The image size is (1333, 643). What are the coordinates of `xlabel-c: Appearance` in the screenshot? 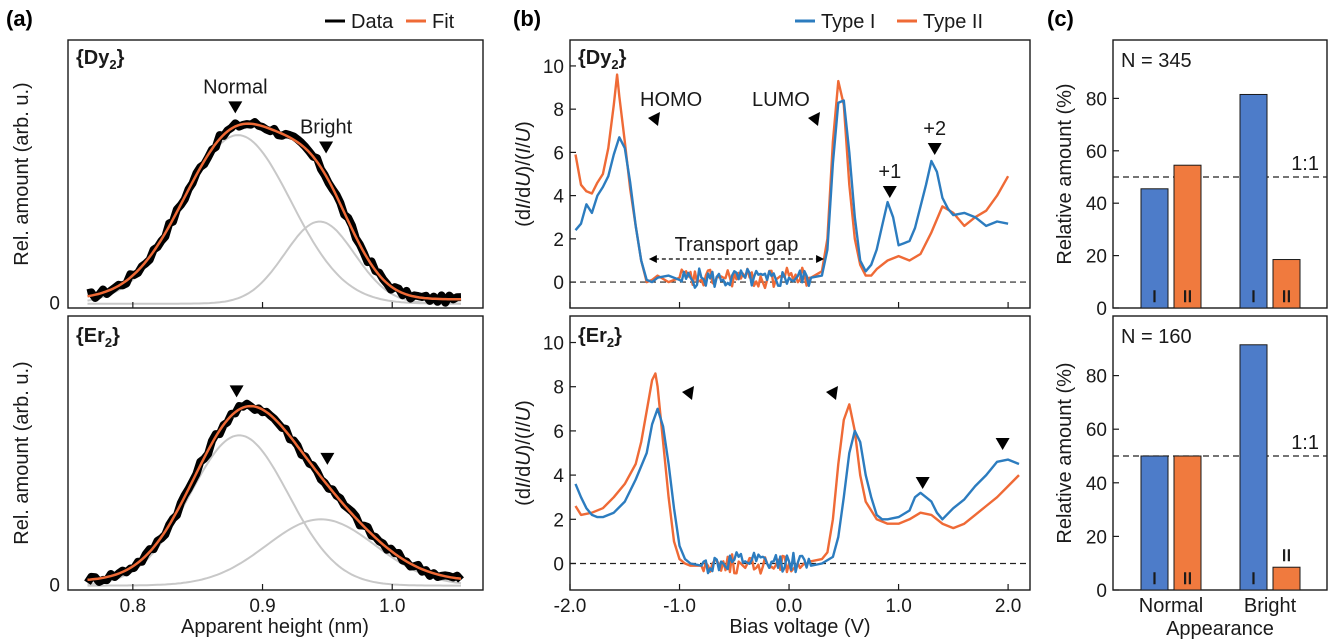 It's located at (1220, 629).